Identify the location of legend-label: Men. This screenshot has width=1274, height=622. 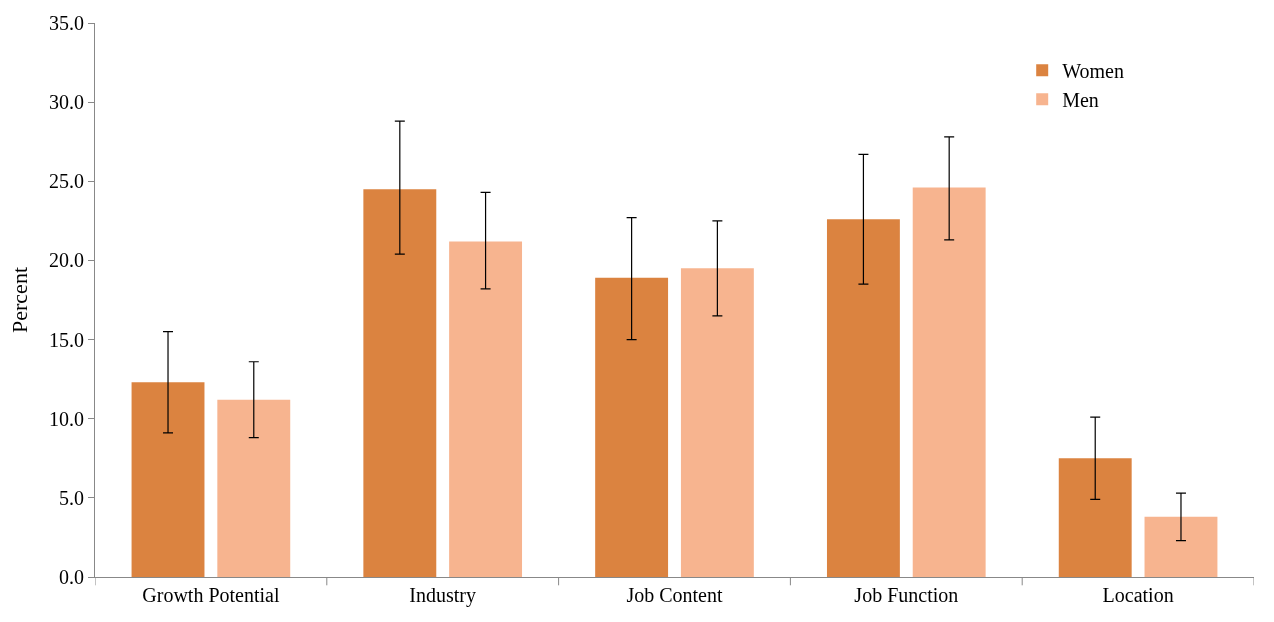
(1080, 100).